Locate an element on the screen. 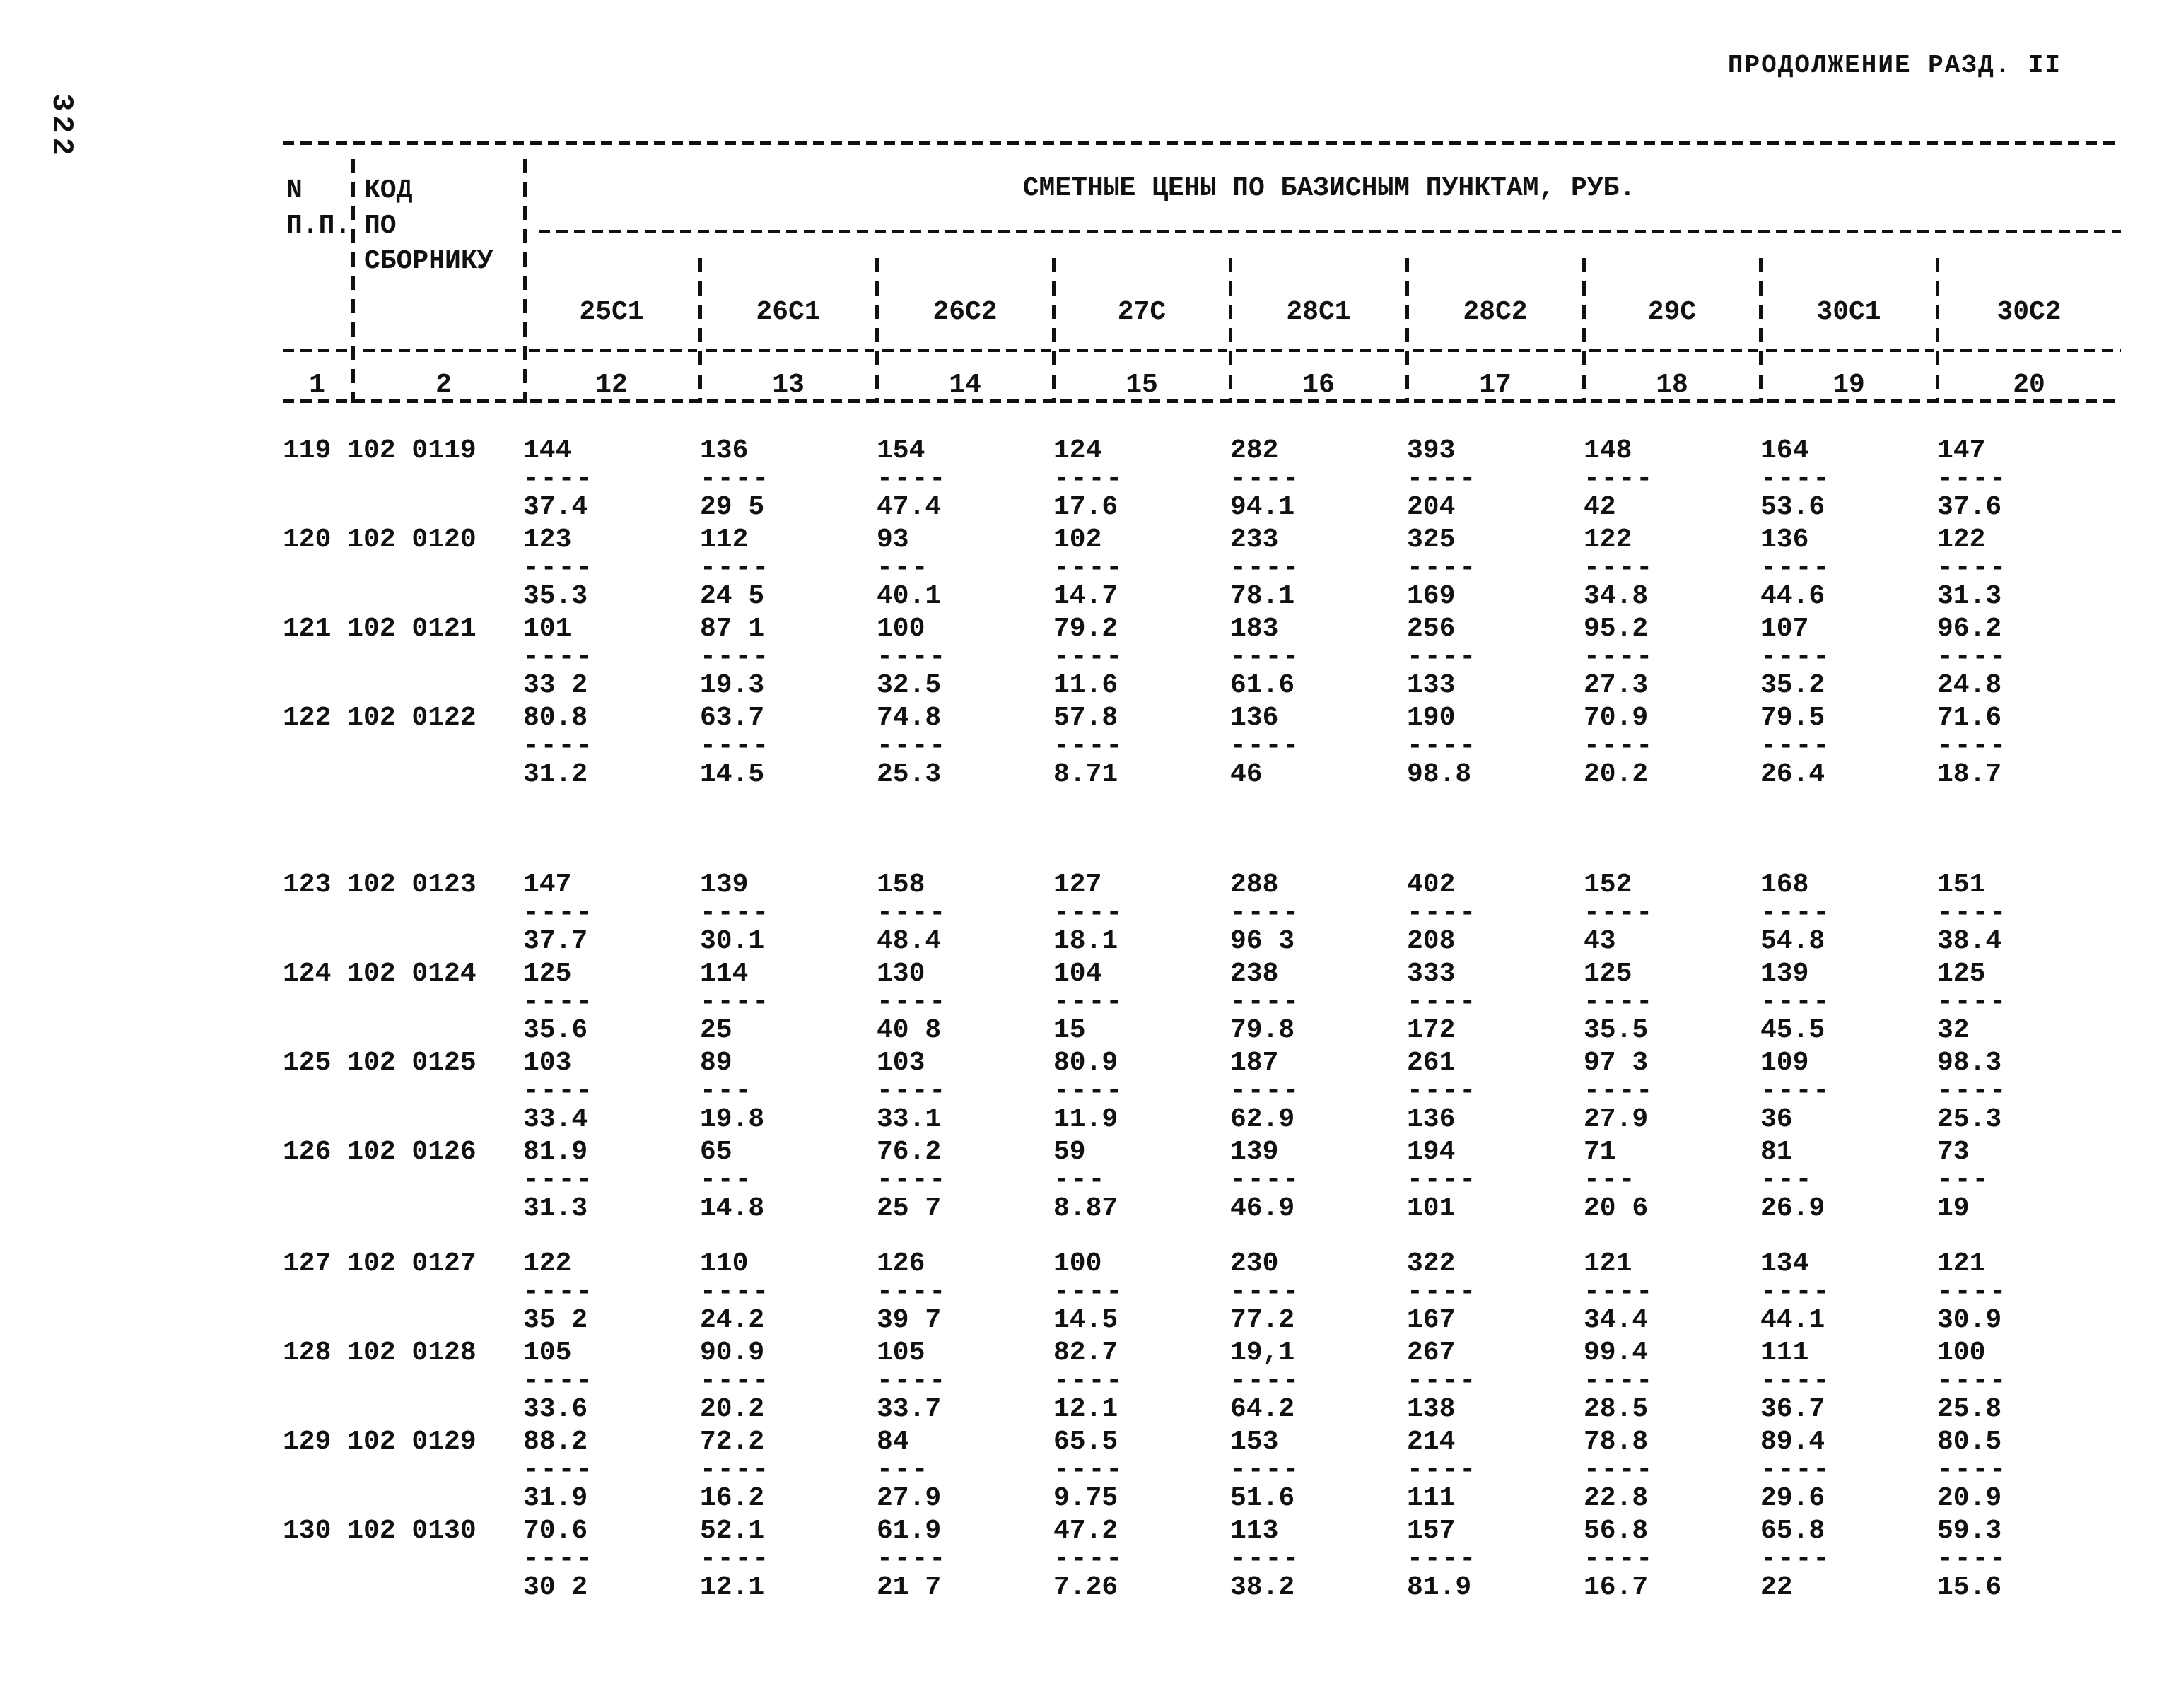  page-number: 322 is located at coordinates (61, 126).